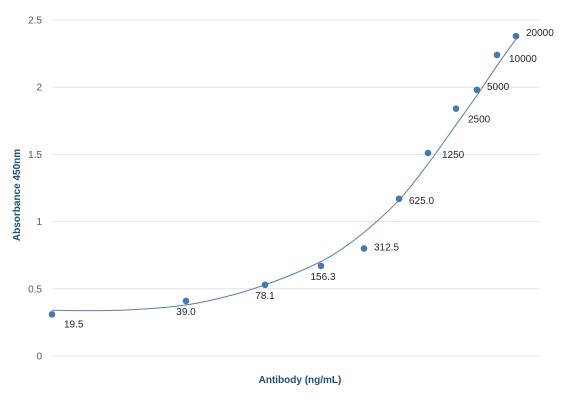 Image resolution: width=561 pixels, height=416 pixels. I want to click on y-tick-label: 1.5, so click(35, 155).